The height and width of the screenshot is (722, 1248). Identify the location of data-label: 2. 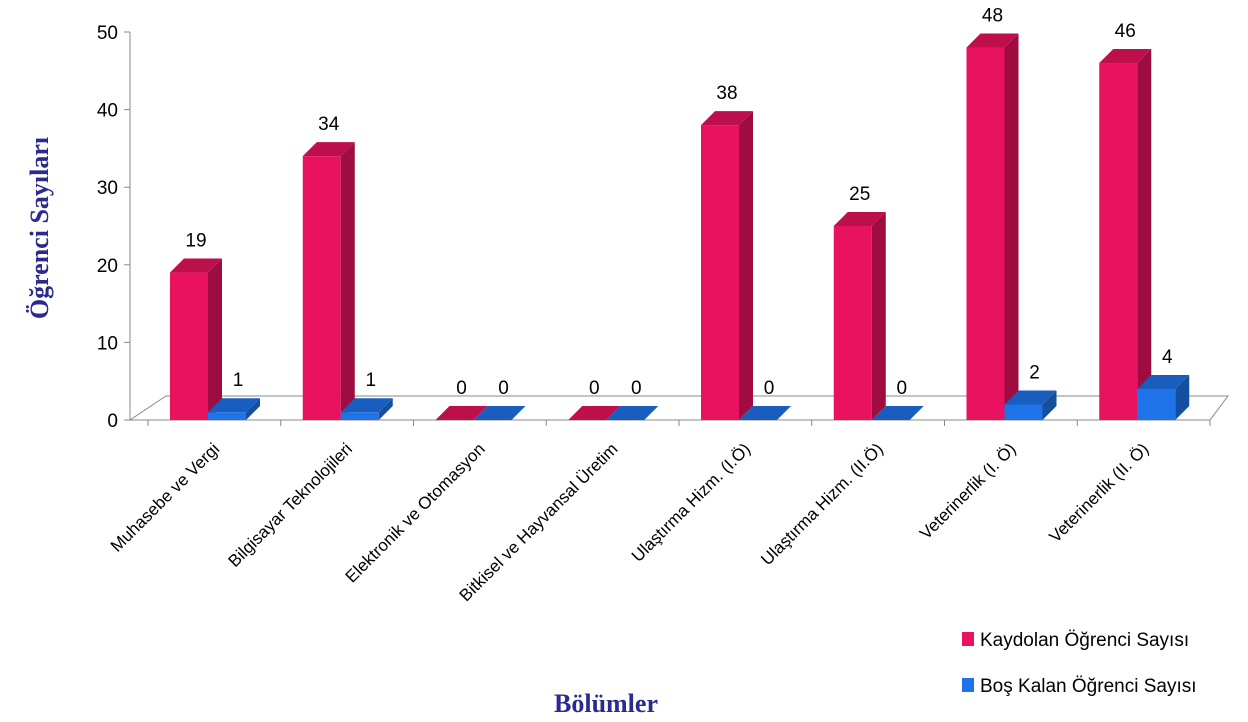
(1034, 372).